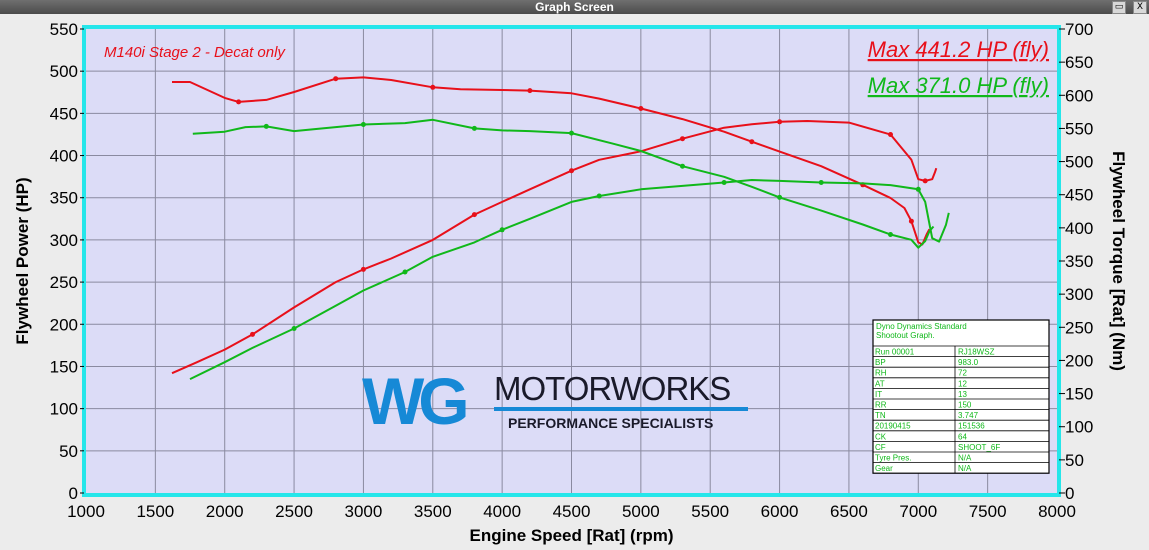 The width and height of the screenshot is (1149, 550). I want to click on x-tick-label: 8000, so click(1057, 511).